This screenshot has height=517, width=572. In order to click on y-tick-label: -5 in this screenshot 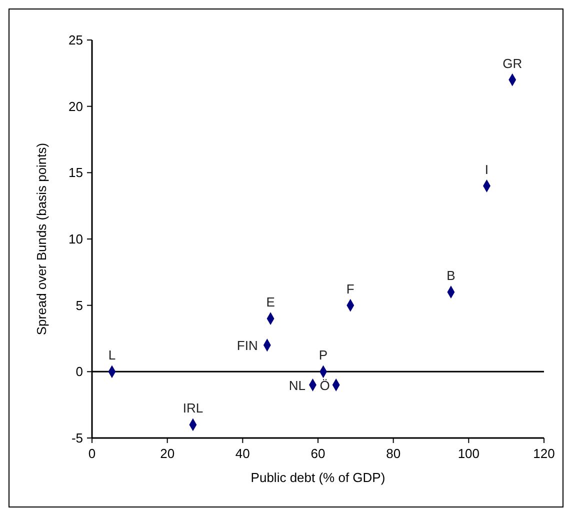, I will do `click(77, 438)`.